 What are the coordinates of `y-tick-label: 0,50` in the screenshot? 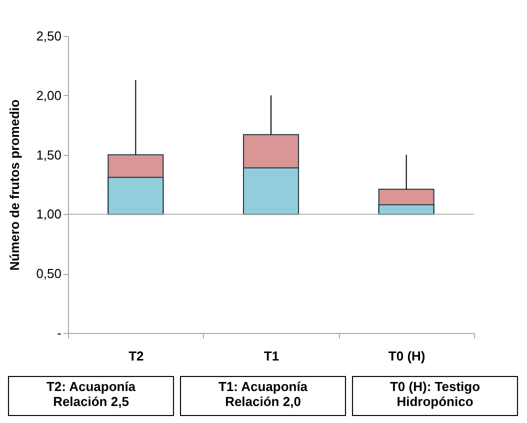 It's located at (49, 274).